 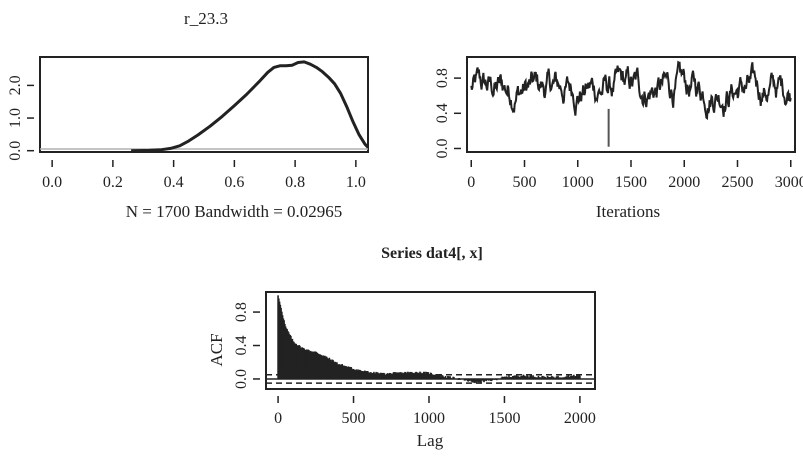 I want to click on acf-bars, so click(x=429, y=339).